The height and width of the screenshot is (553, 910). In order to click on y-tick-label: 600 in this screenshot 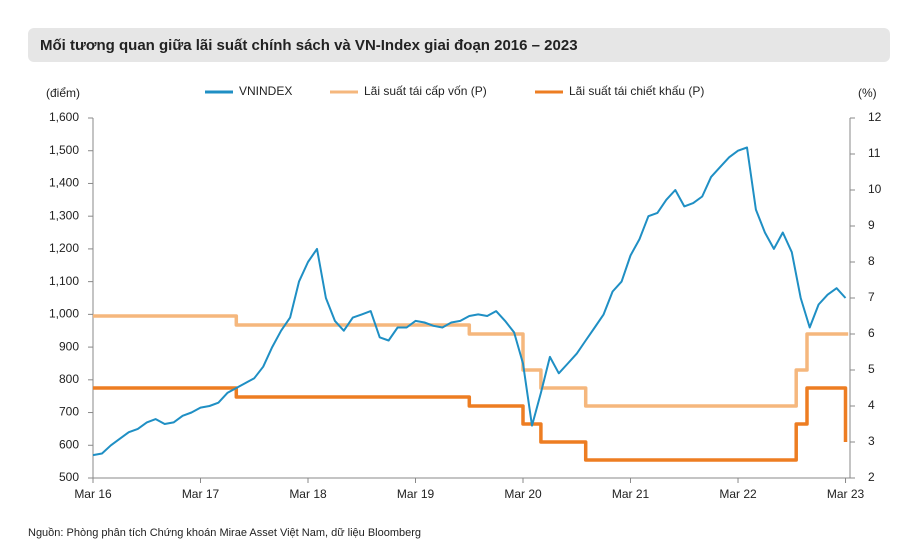, I will do `click(69, 444)`.